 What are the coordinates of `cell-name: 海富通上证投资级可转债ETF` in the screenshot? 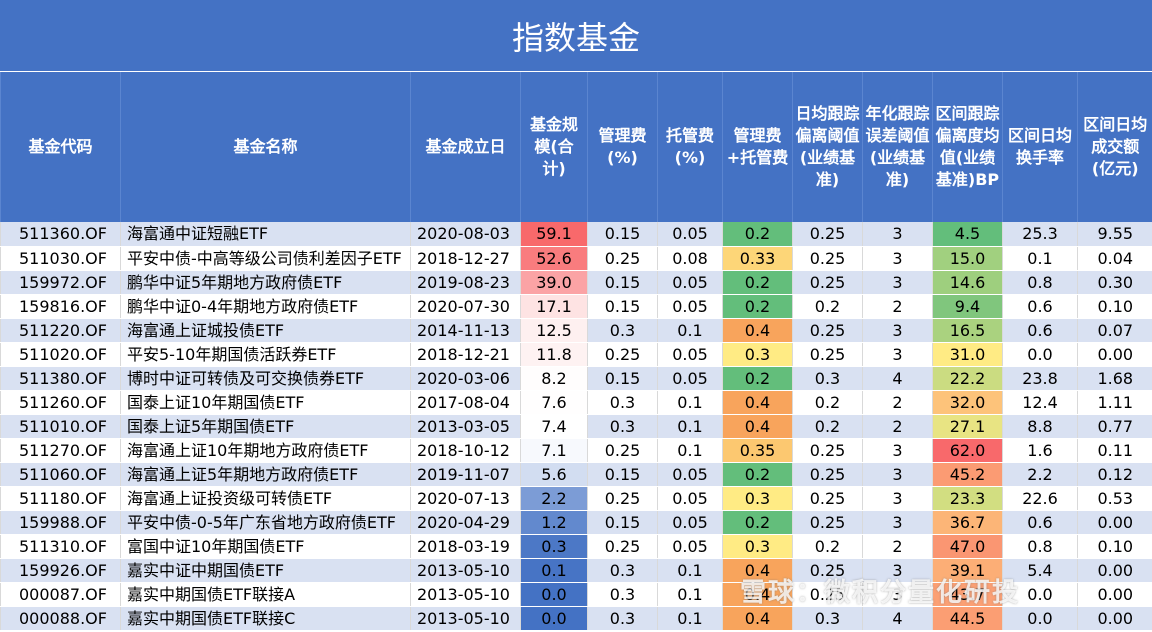 It's located at (265, 498).